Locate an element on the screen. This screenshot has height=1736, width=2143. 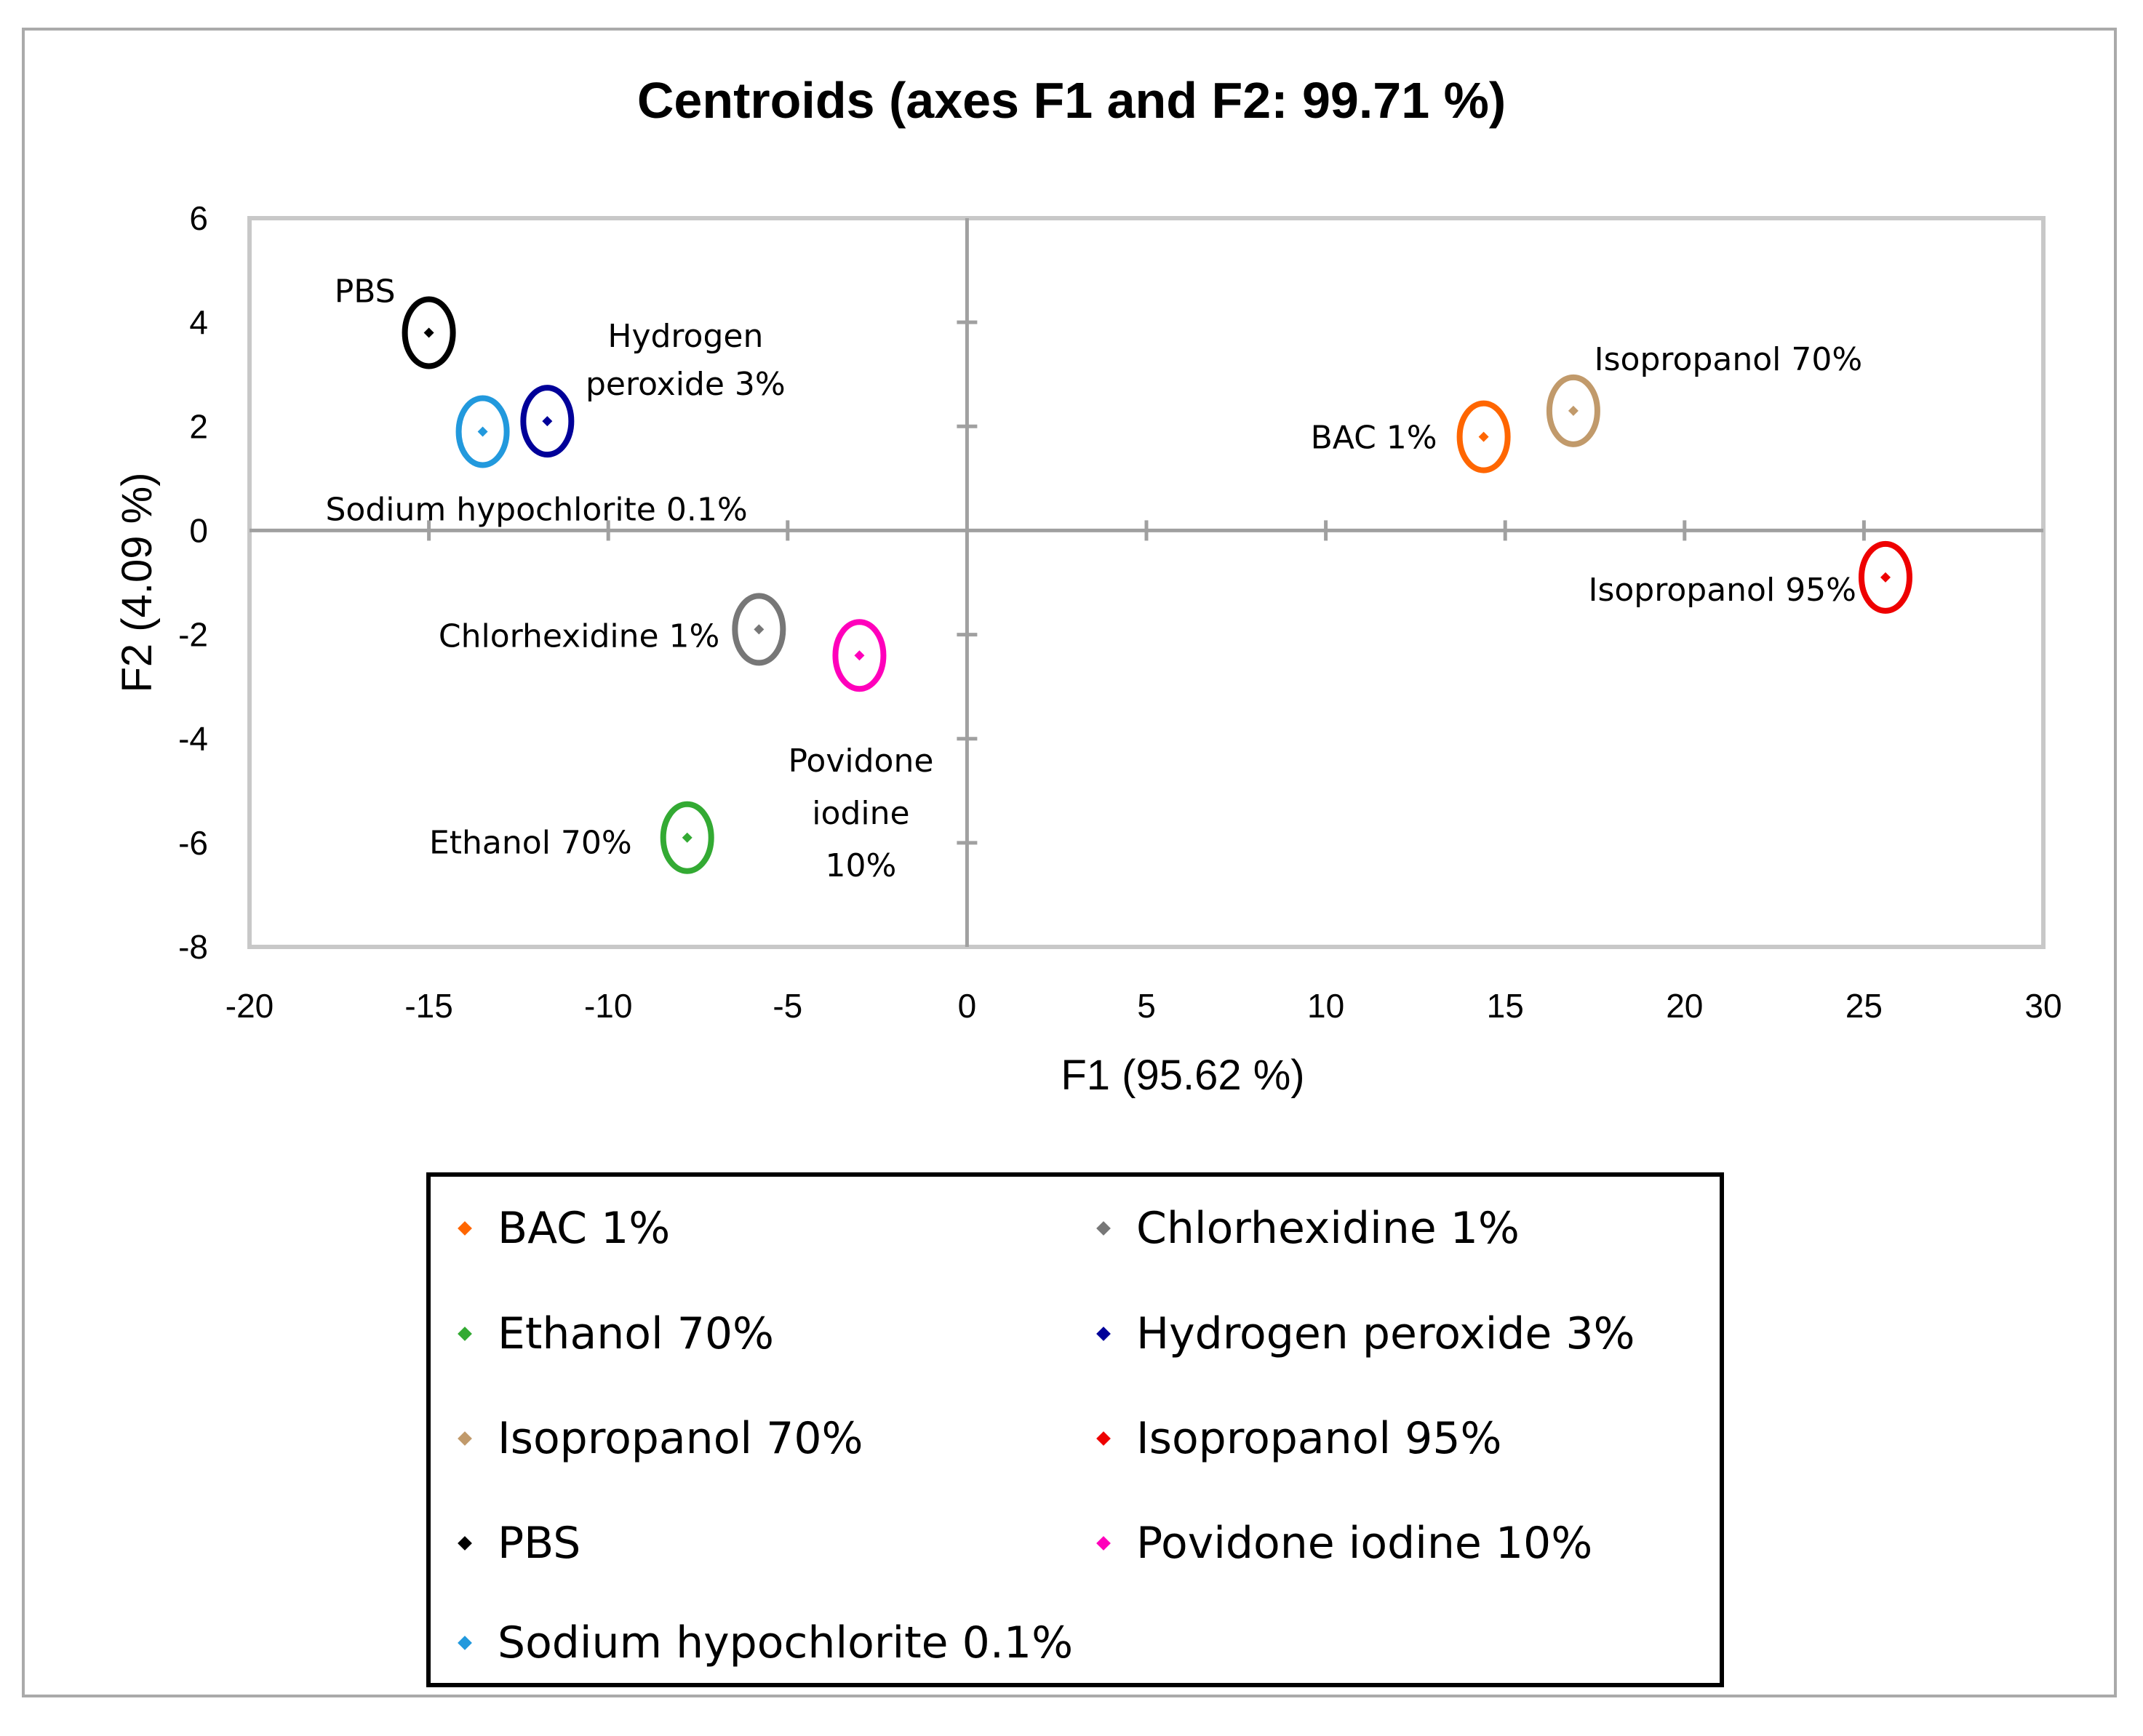
legend-item: Chlorhexidine 1% is located at coordinates (1295, 1228).